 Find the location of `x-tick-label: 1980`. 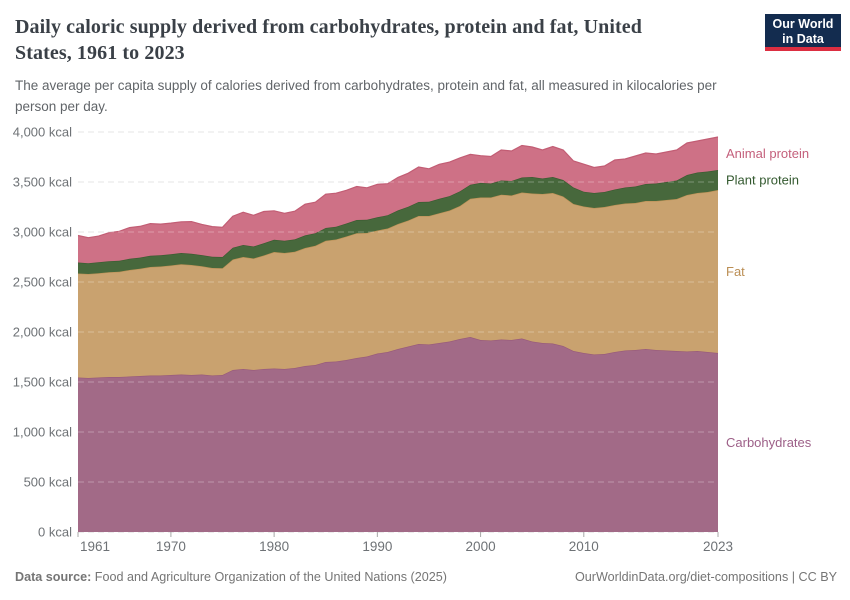

x-tick-label: 1980 is located at coordinates (274, 546).